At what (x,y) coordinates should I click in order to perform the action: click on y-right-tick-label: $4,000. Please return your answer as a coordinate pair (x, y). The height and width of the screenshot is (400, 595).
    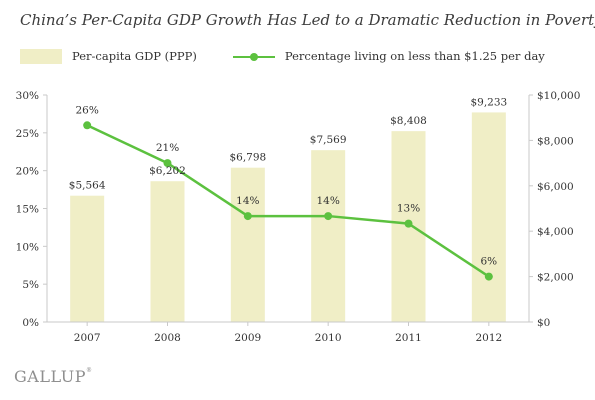
    Looking at the image, I should click on (555, 232).